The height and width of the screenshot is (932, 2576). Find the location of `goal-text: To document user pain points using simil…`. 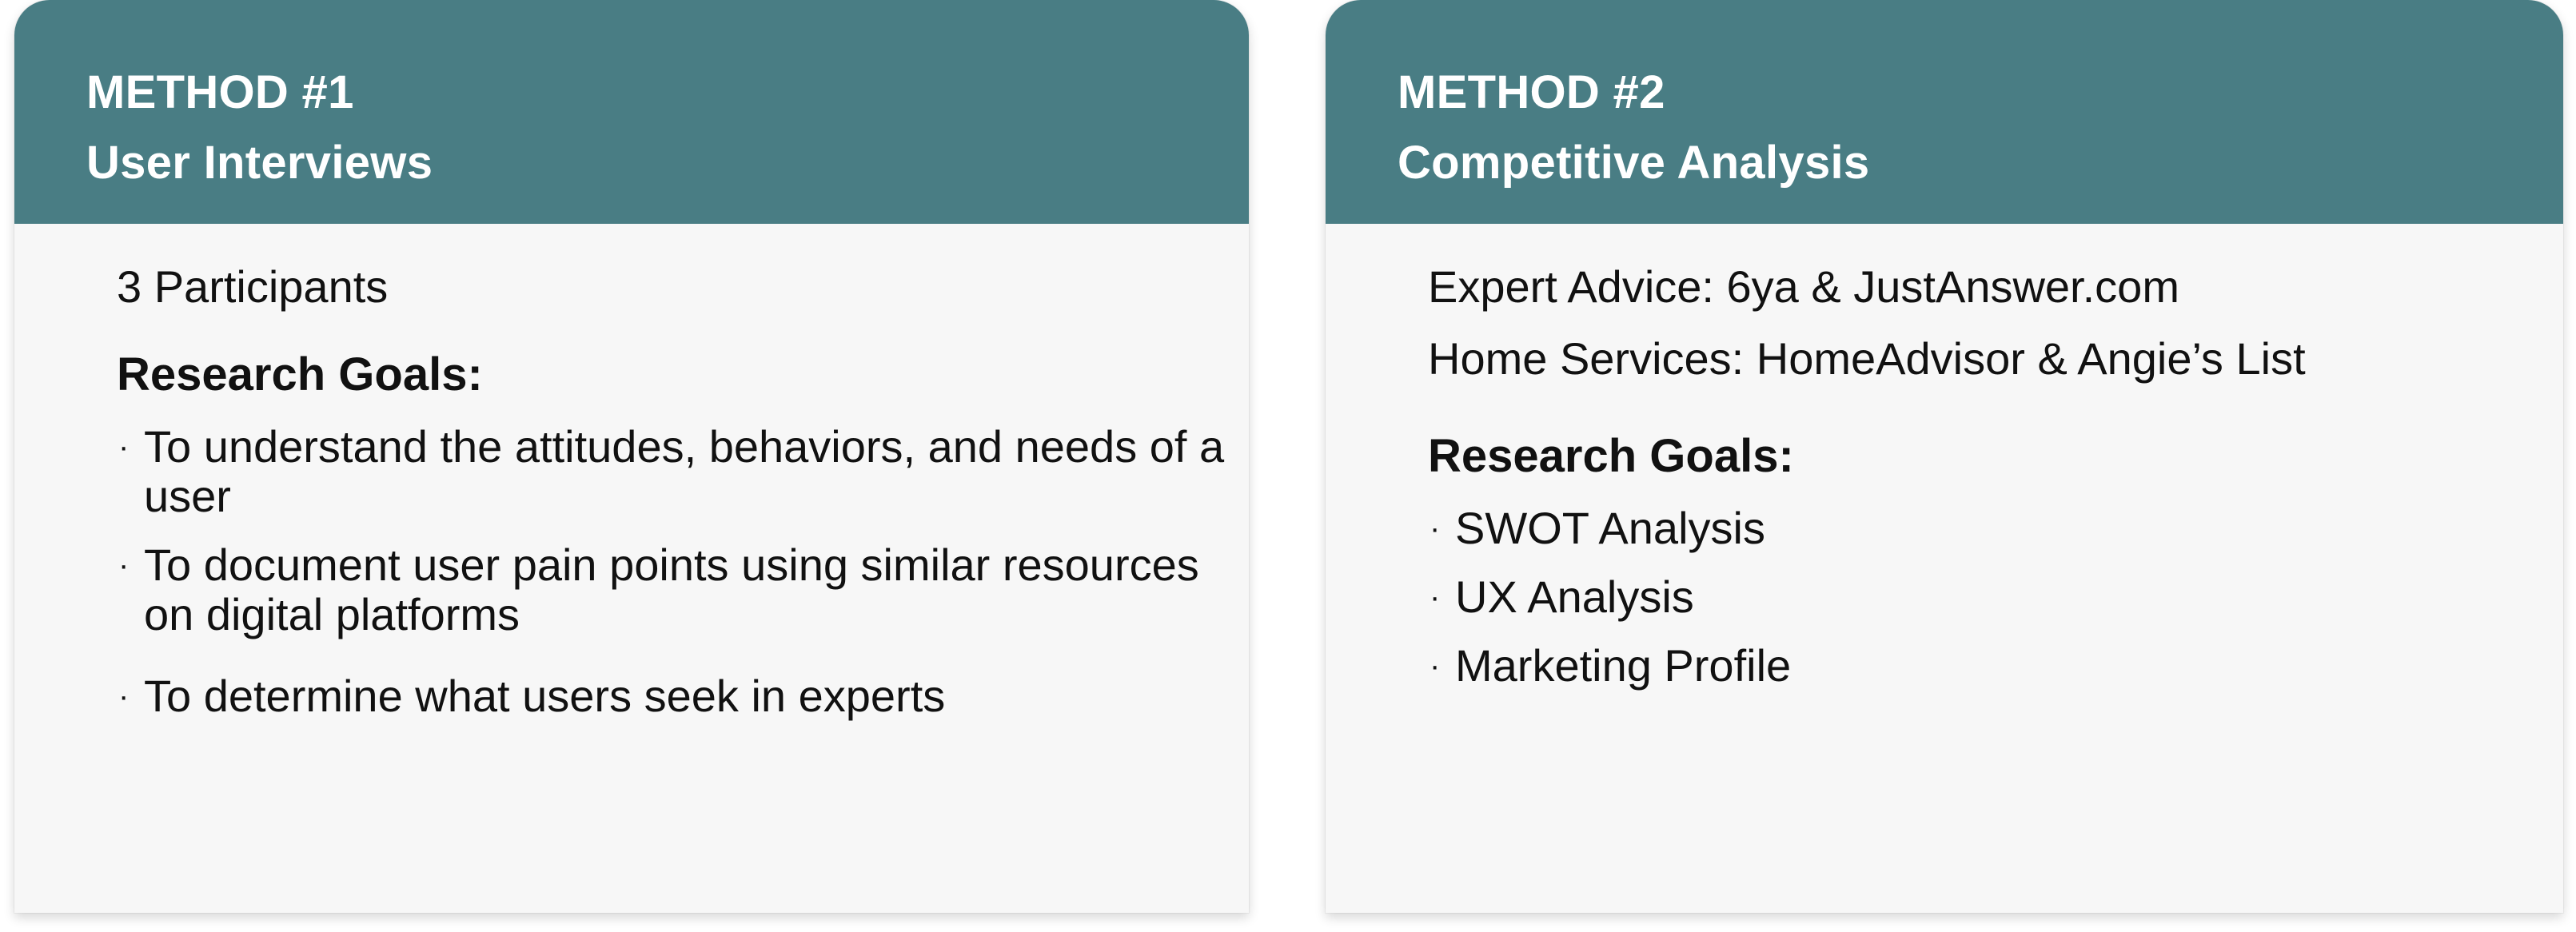

goal-text: To document user pain points using simil… is located at coordinates (671, 589).